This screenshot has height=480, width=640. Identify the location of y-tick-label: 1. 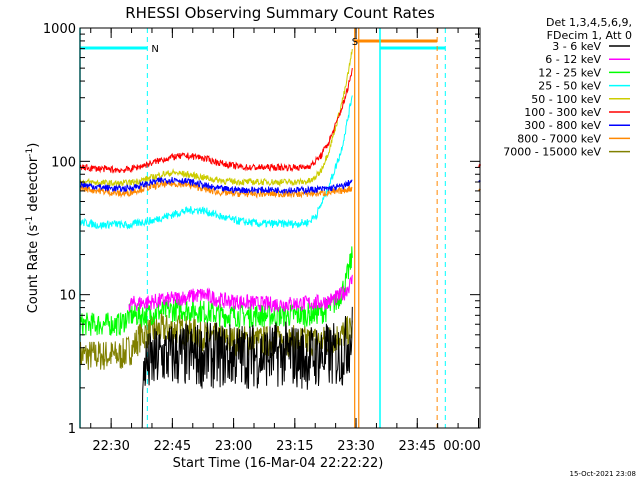
(72, 429).